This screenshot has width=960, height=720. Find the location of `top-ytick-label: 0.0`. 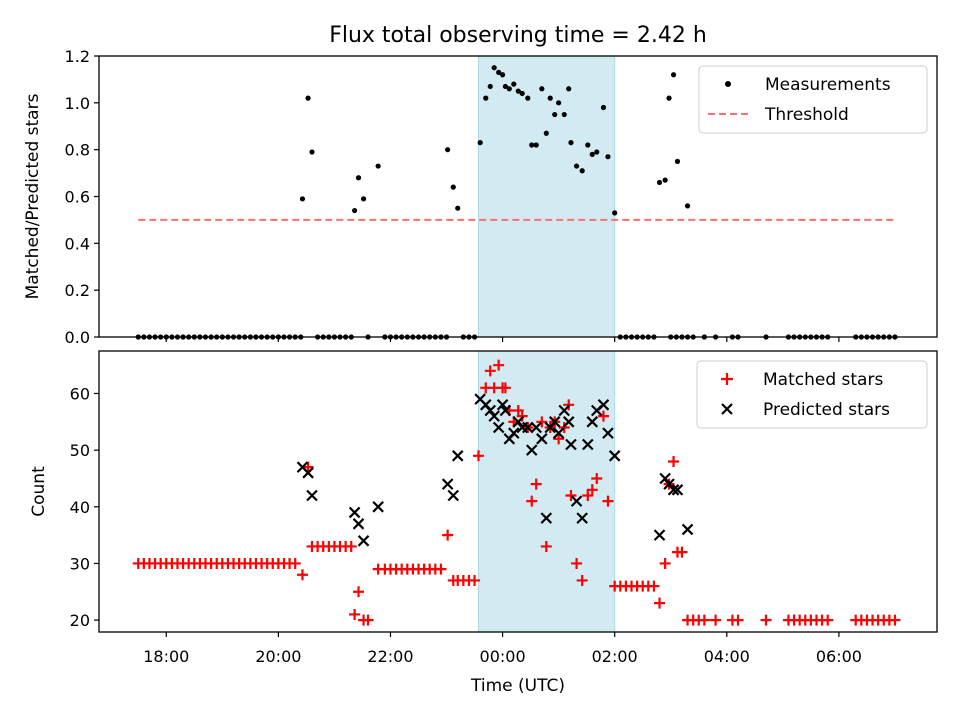

top-ytick-label: 0.0 is located at coordinates (77, 337).